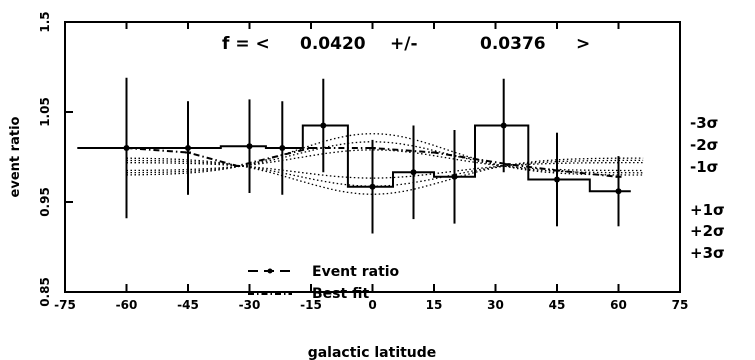  Describe the element at coordinates (372, 352) in the screenshot. I see `x-axis-label: galactic latitude` at that location.